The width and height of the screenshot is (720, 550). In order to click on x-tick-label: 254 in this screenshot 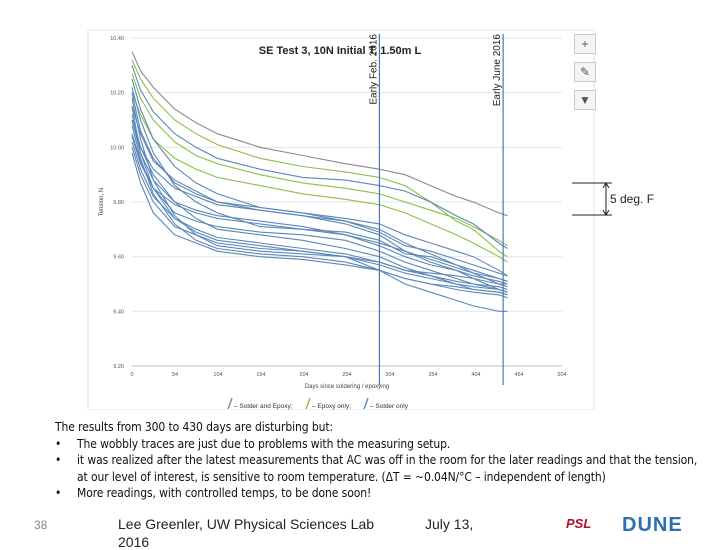, I will do `click(346, 375)`.